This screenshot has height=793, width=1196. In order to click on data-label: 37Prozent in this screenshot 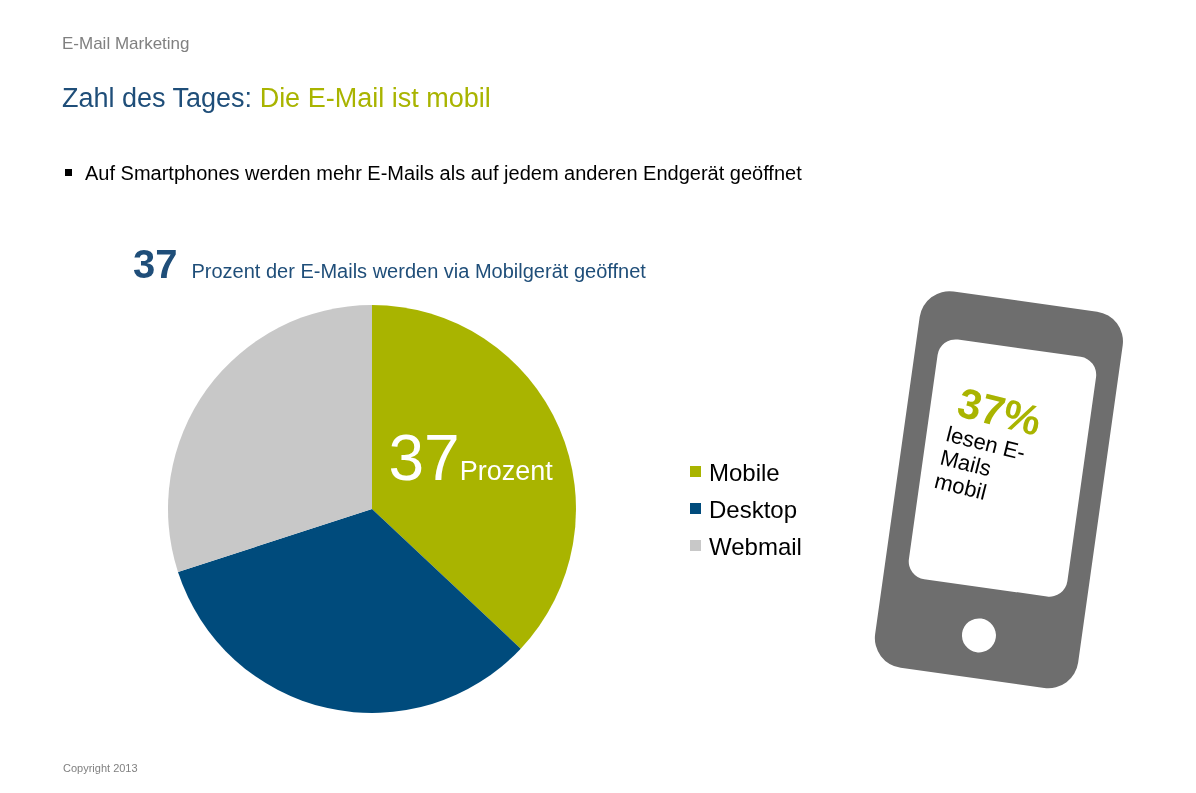, I will do `click(471, 458)`.